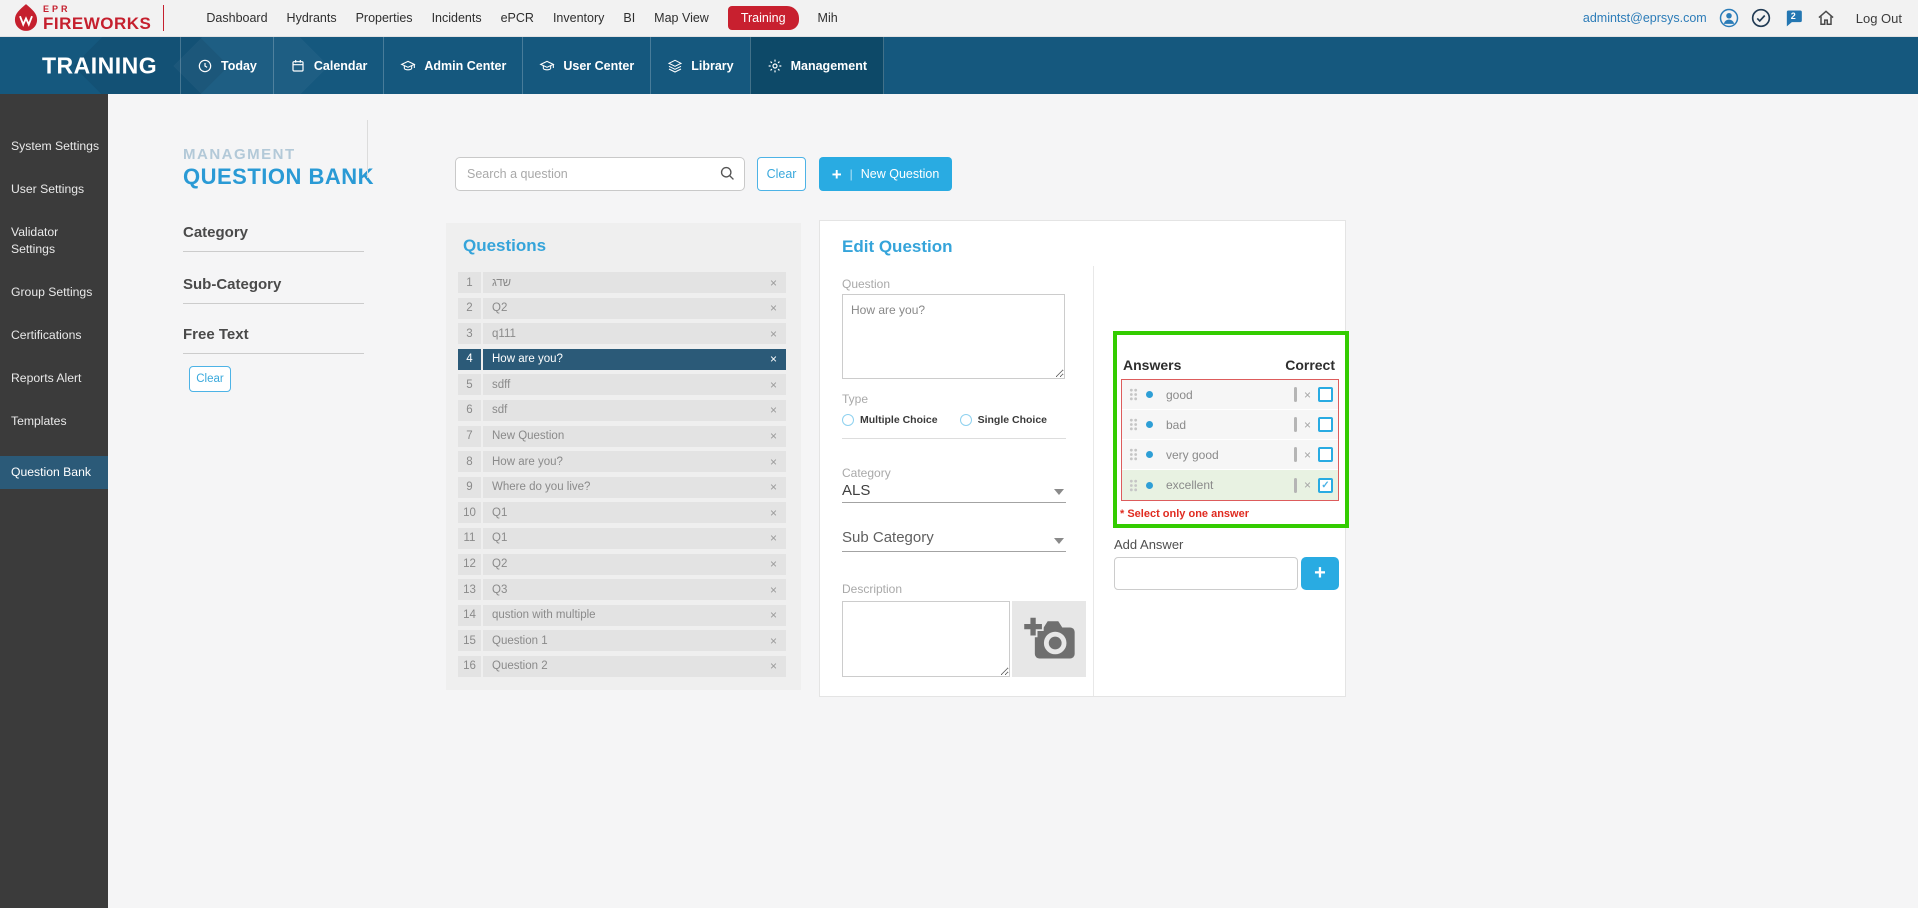  I want to click on filter-sub-category: Sub-Category, so click(273, 290).